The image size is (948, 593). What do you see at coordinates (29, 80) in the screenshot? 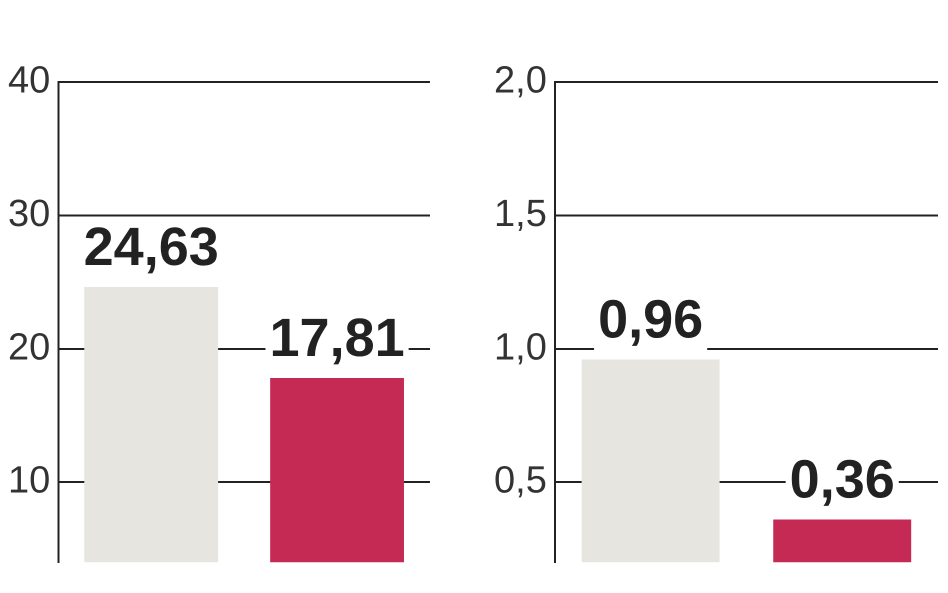
I see `y-tick-label: 40` at bounding box center [29, 80].